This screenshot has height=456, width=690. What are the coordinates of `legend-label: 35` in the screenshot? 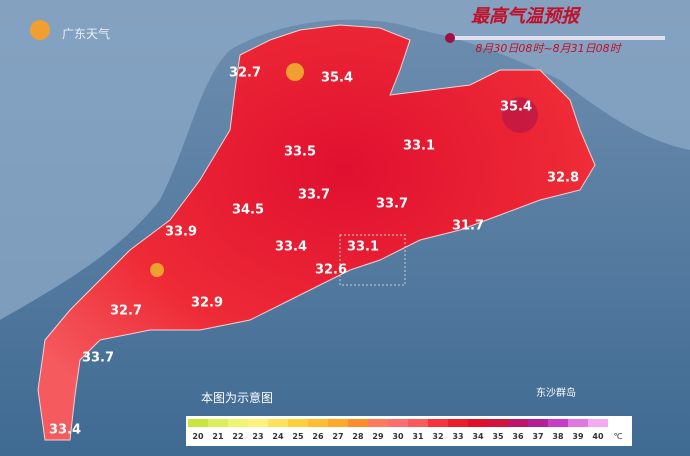 It's located at (498, 436).